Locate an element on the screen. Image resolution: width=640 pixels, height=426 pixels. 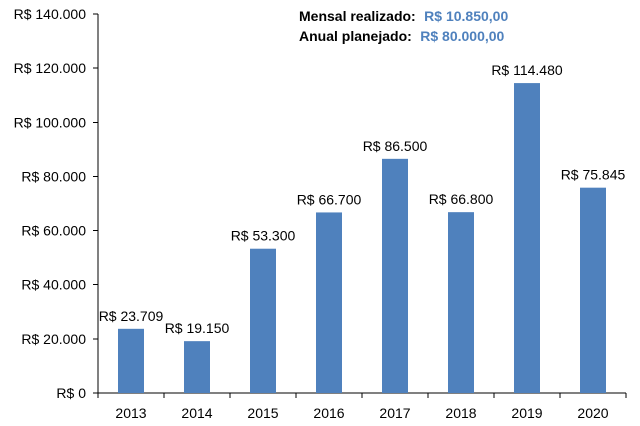
x-tick-label: 2018 is located at coordinates (460, 413).